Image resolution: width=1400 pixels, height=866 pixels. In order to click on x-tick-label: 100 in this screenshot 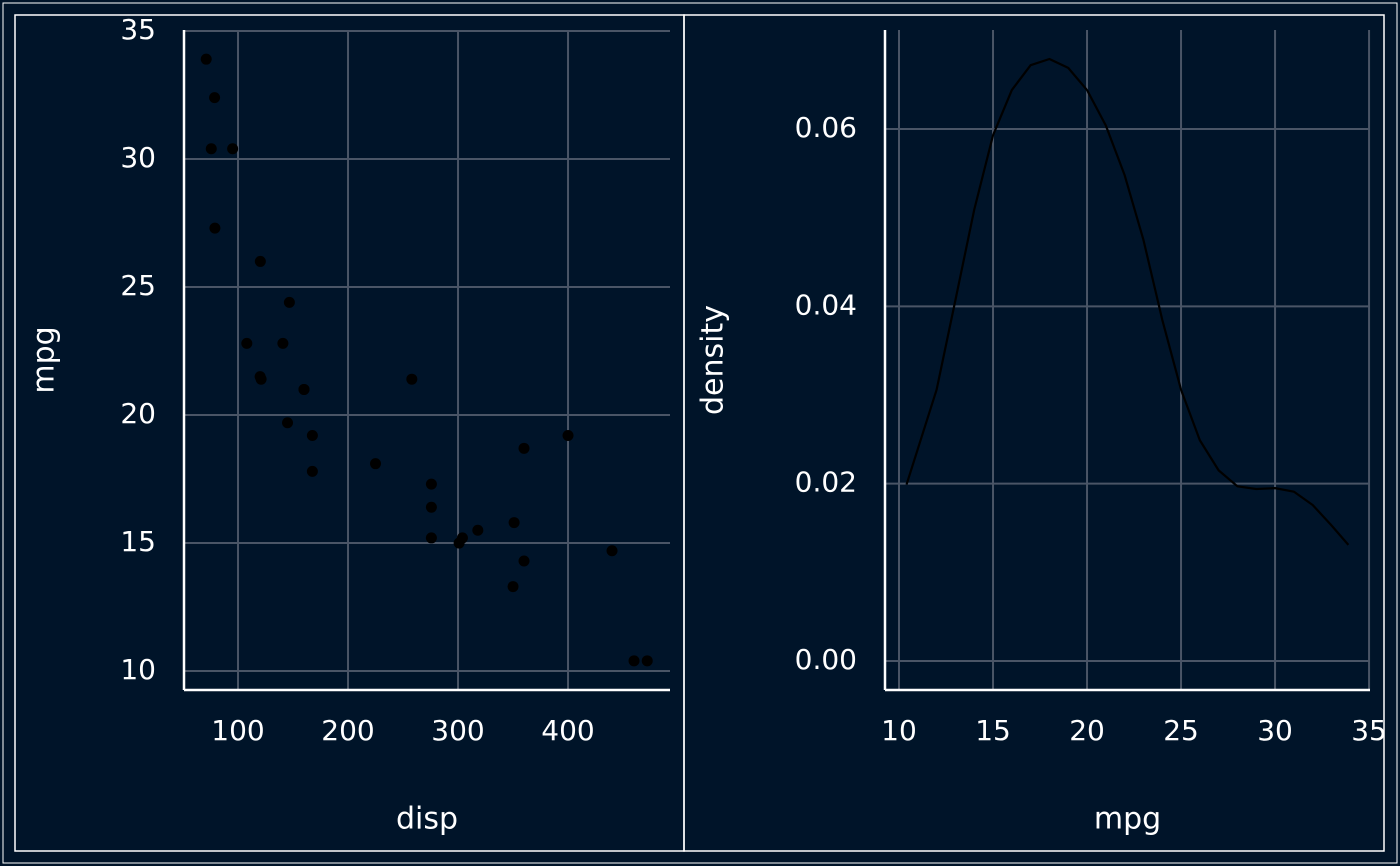, I will do `click(237, 730)`.